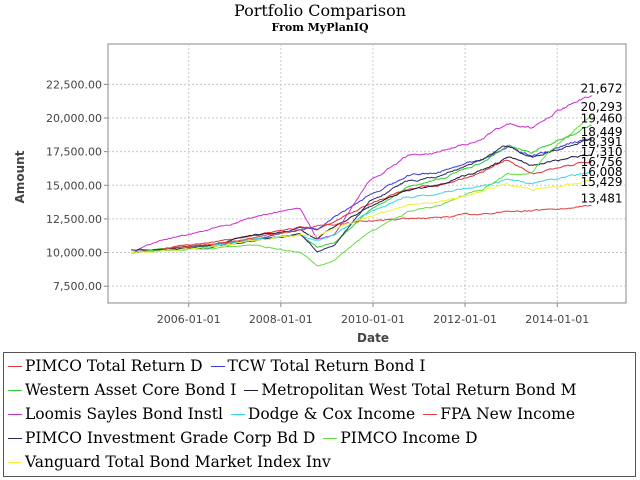 The width and height of the screenshot is (640, 480). Describe the element at coordinates (602, 89) in the screenshot. I see `end-value-label: 21,672` at that location.